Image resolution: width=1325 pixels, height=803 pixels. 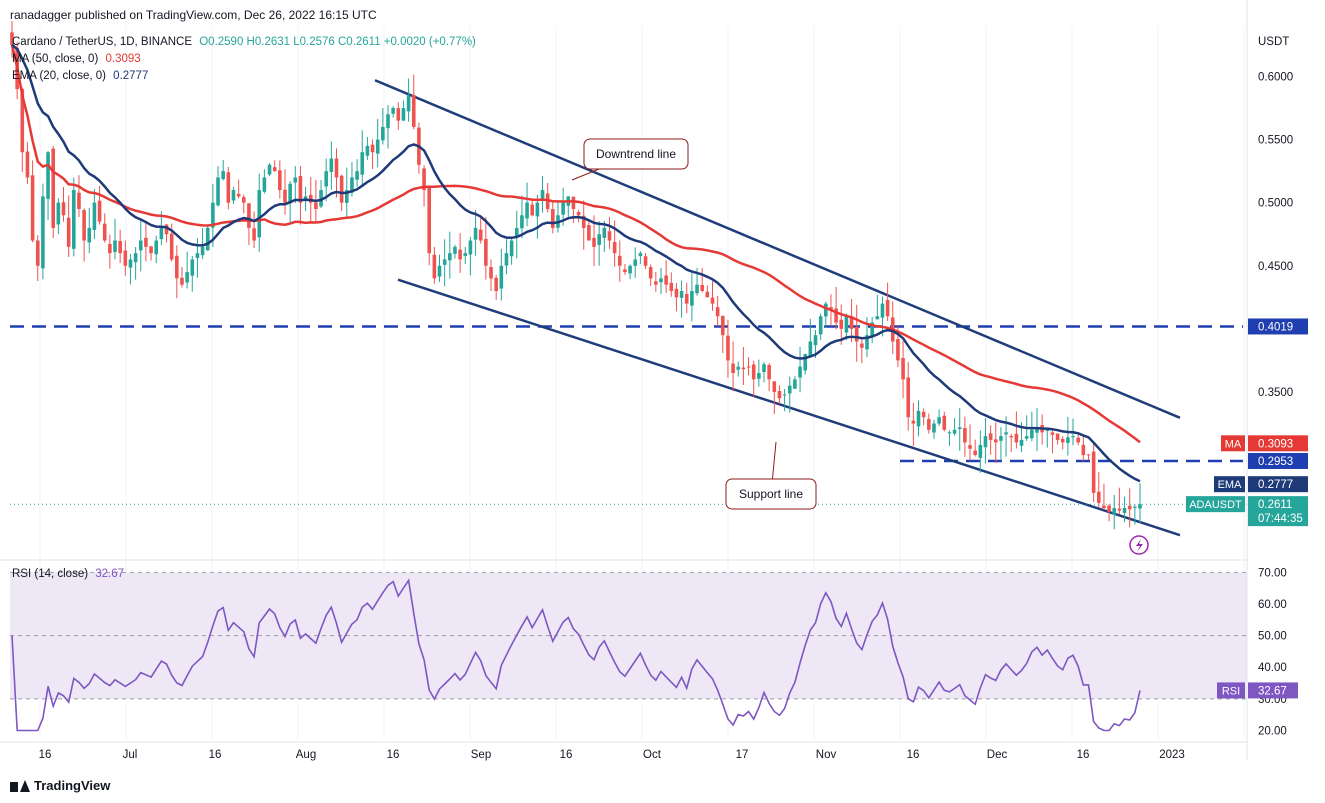 What do you see at coordinates (913, 755) in the screenshot?
I see `time-tick-label: 16` at bounding box center [913, 755].